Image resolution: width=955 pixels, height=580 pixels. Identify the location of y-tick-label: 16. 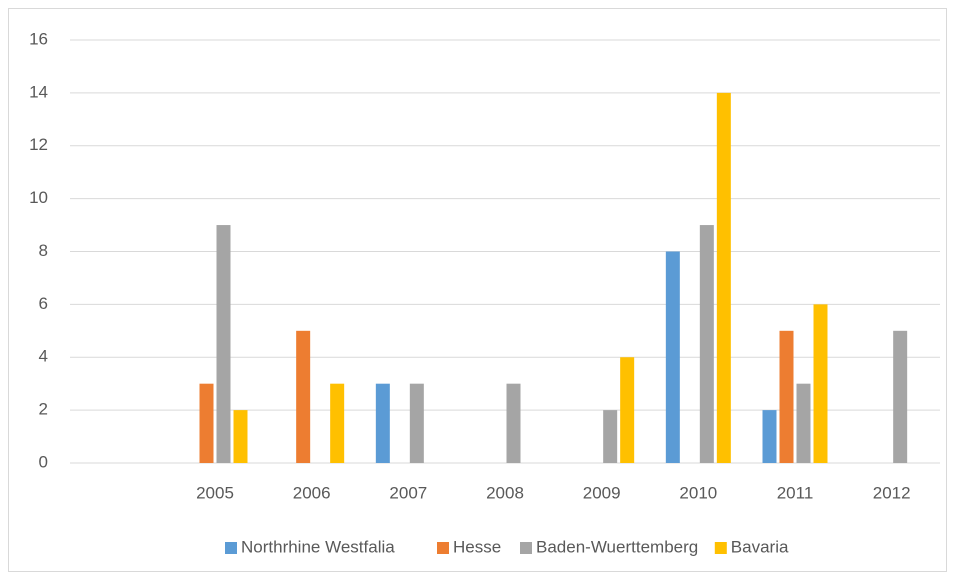
(38, 38).